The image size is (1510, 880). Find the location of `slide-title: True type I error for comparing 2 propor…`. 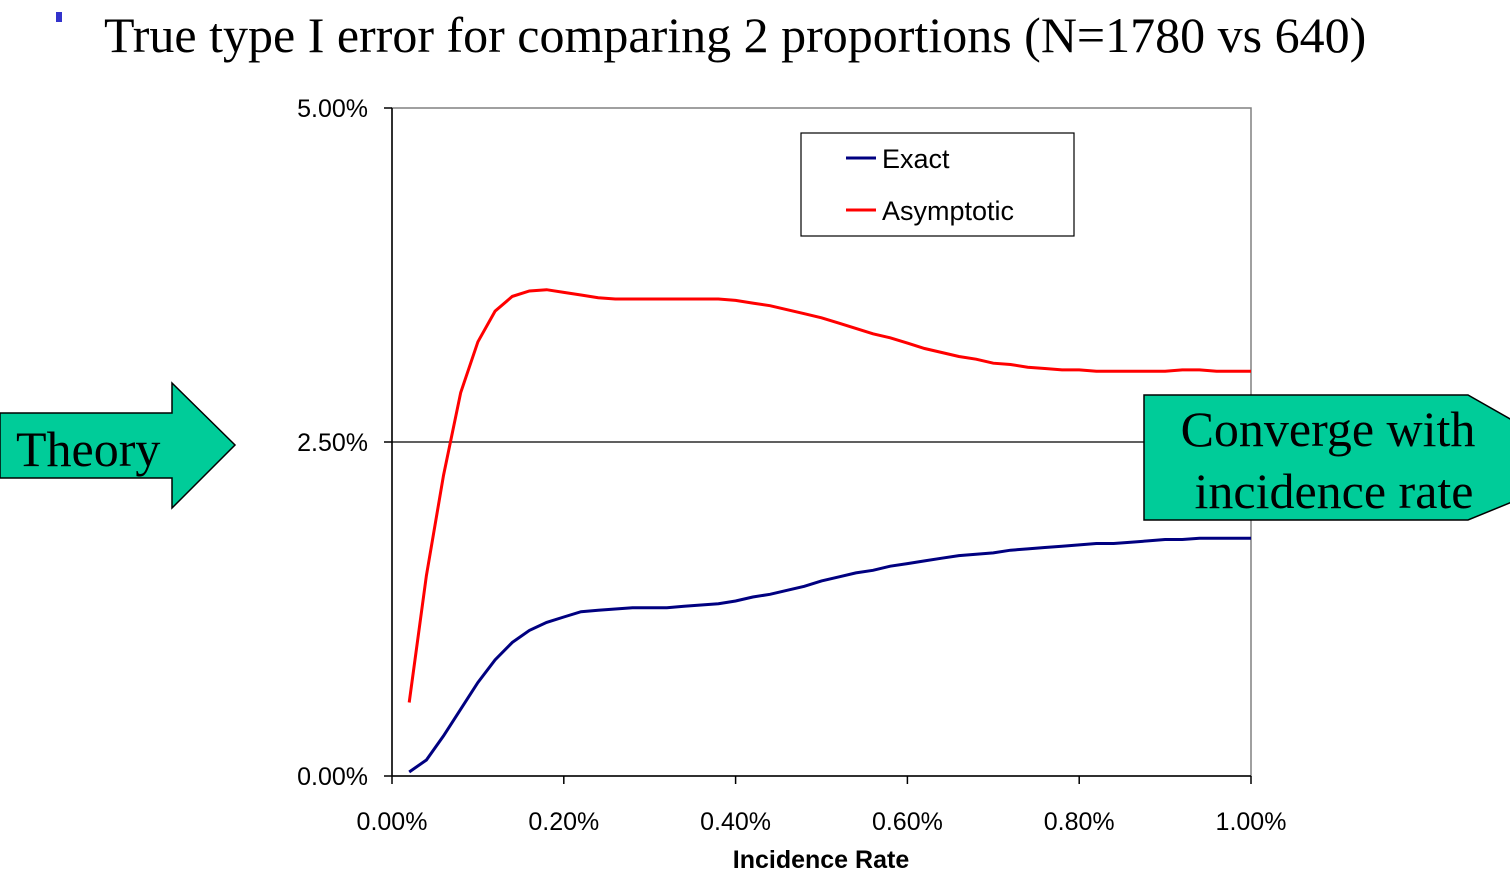

slide-title: True type I error for comparing 2 propor… is located at coordinates (735, 35).